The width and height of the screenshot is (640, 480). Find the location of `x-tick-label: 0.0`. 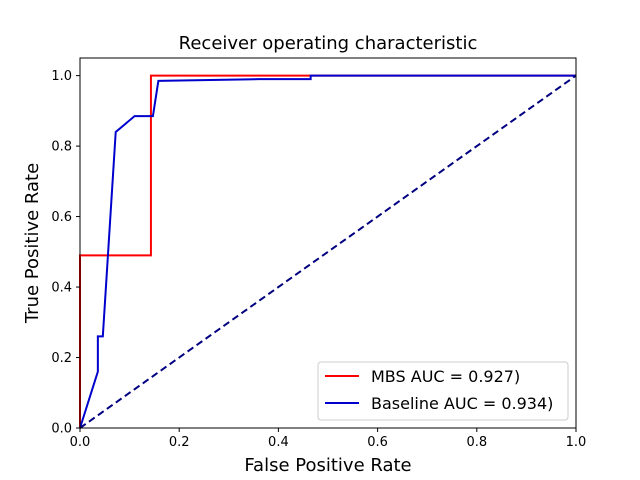

x-tick-label: 0.0 is located at coordinates (80, 442).